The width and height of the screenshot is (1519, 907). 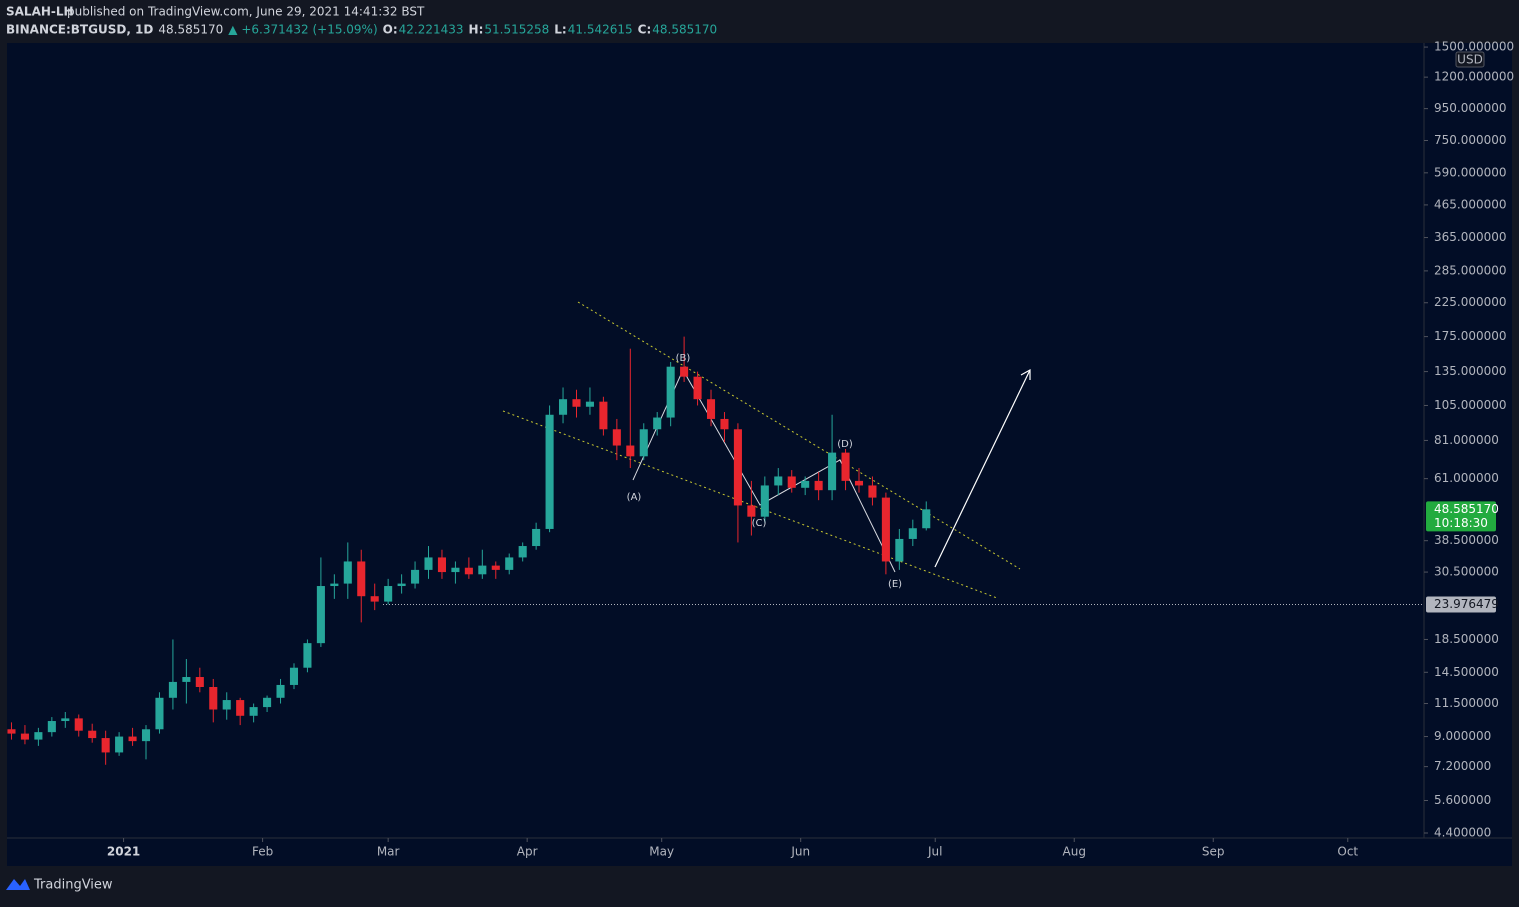 I want to click on logo, so click(x=18, y=884).